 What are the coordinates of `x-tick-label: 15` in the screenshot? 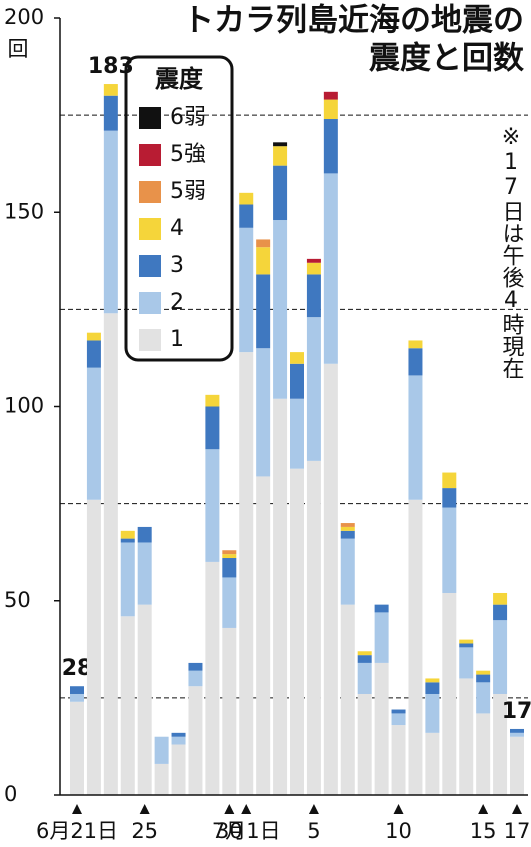 It's located at (483, 831).